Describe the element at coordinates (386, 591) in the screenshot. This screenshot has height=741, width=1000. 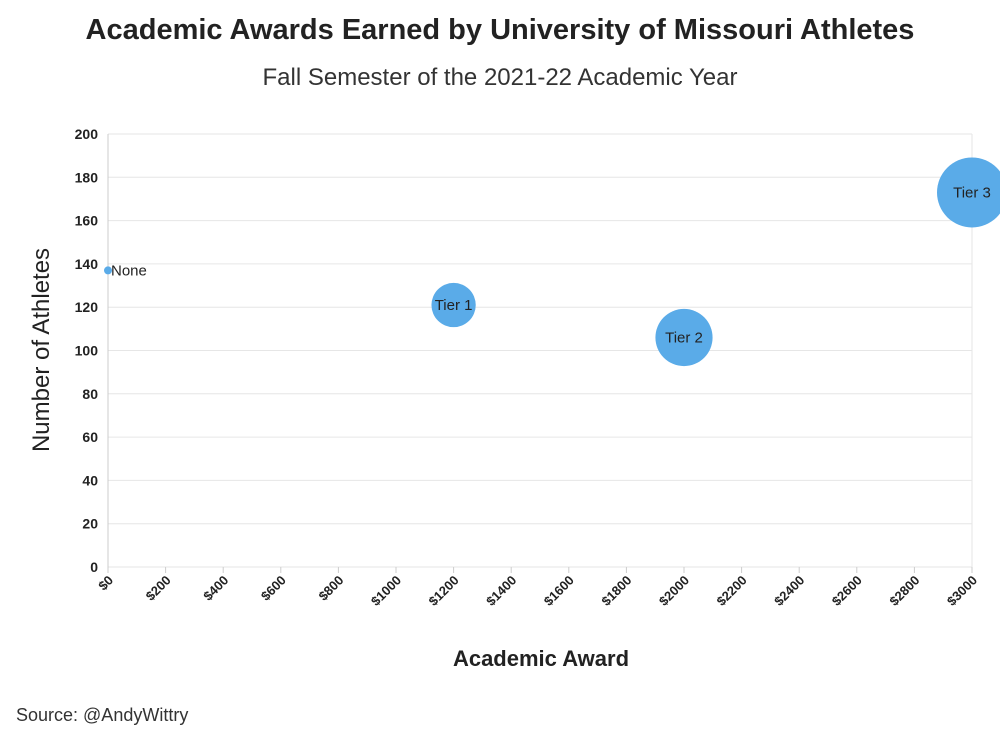
I see `x-tick-label: $1000` at that location.